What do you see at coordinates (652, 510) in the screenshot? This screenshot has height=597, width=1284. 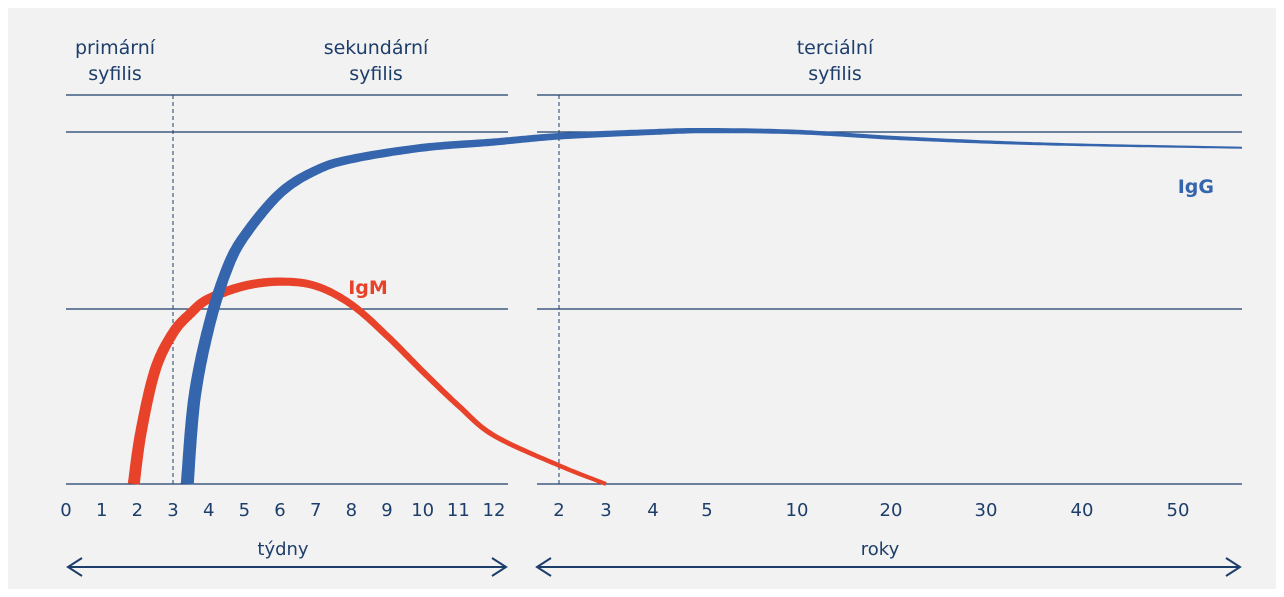 I see `tick-label-1-2: 4` at bounding box center [652, 510].